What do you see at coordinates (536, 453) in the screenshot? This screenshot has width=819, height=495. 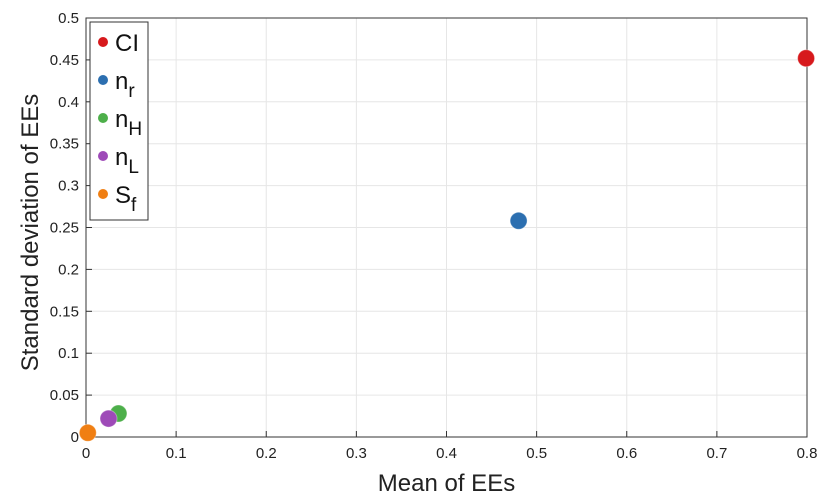 I see `x-tick-label: 0.5` at bounding box center [536, 453].